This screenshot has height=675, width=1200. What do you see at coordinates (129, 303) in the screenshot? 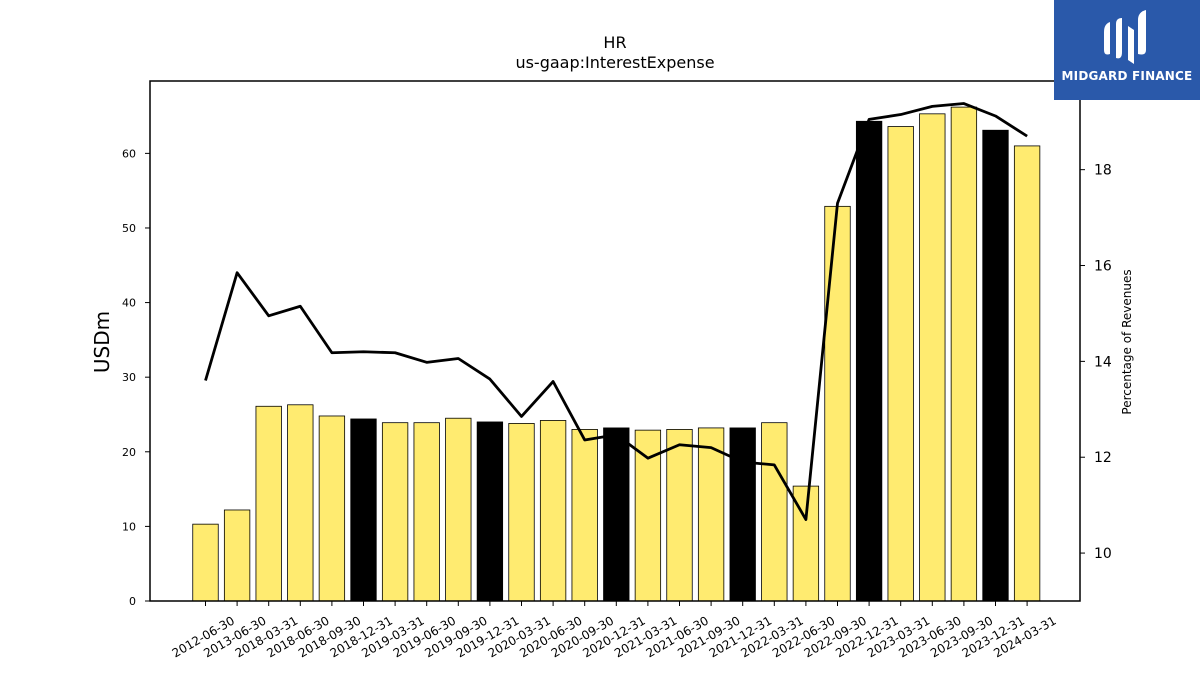
I see `y-tick-label-40: 40` at bounding box center [129, 303].